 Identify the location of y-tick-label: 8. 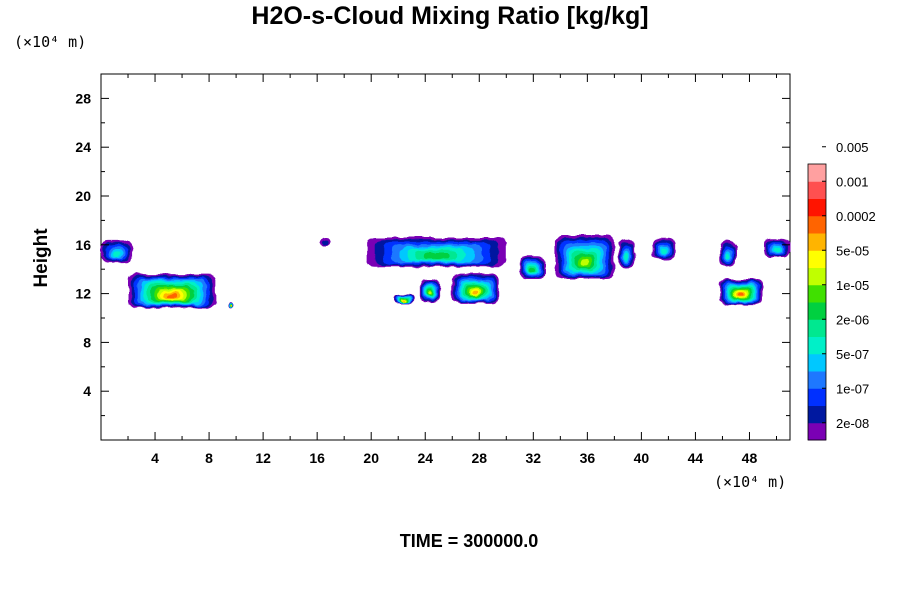
(87, 342).